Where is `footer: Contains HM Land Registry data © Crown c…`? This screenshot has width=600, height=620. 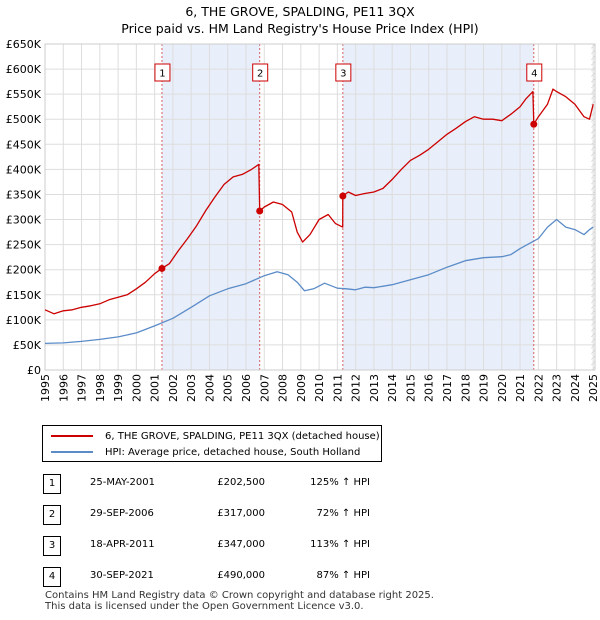 footer: Contains HM Land Registry data © Crown c… is located at coordinates (239, 601).